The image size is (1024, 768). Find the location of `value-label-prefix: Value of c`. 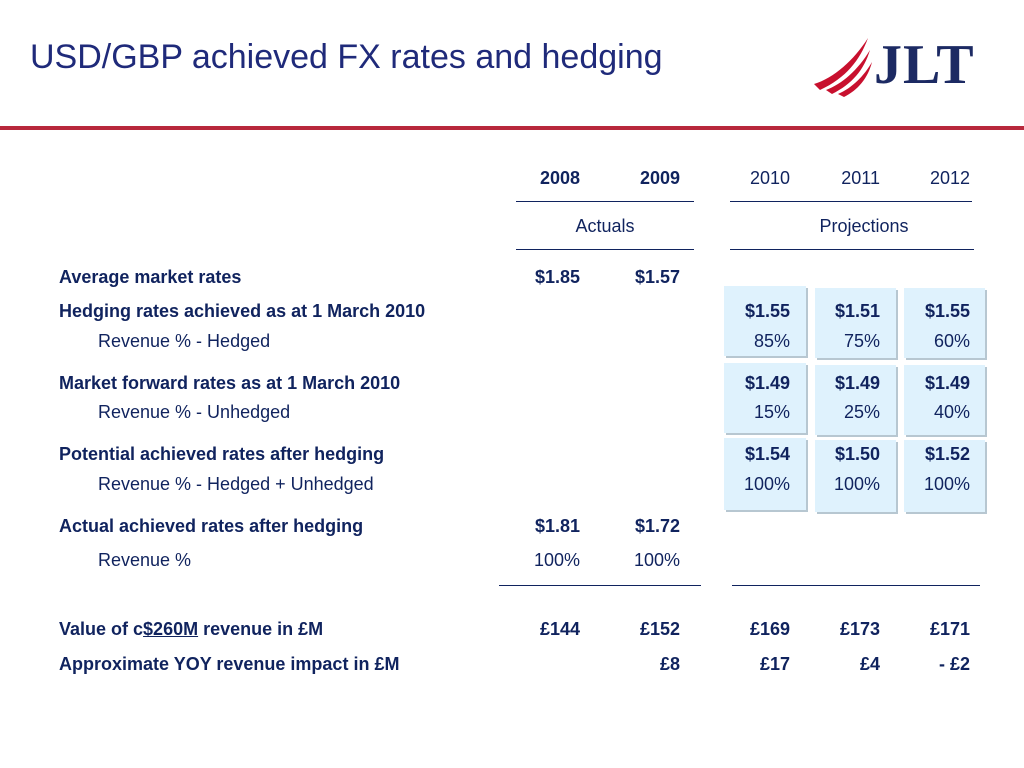

value-label-prefix: Value of c is located at coordinates (101, 629).